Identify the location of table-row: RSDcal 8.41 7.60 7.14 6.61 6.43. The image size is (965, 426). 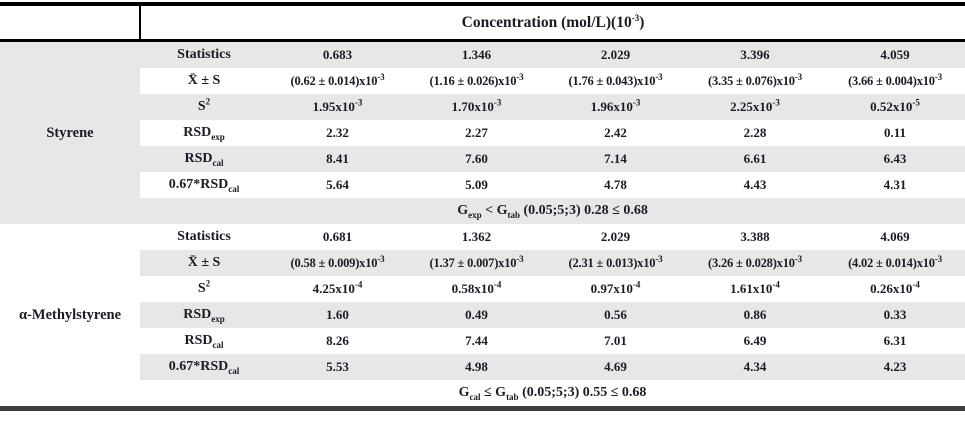
(482, 159).